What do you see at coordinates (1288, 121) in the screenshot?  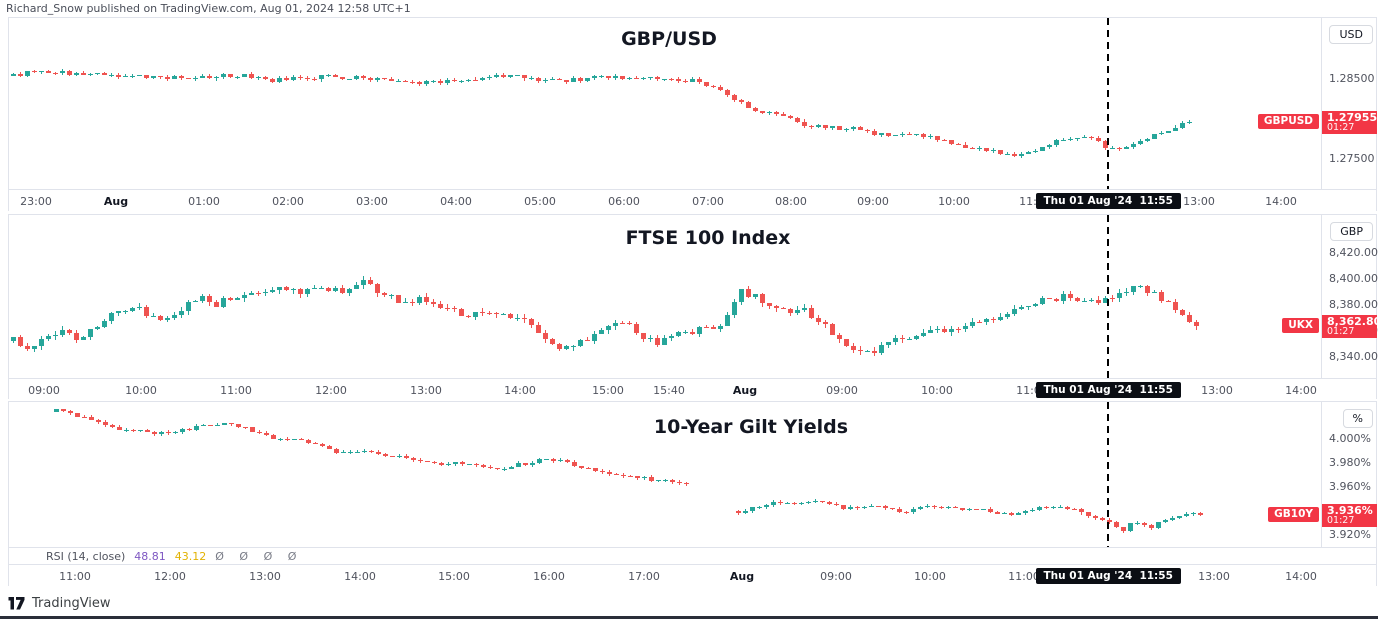 I see `symbol-badge-gbpusd: GBPUSD` at bounding box center [1288, 121].